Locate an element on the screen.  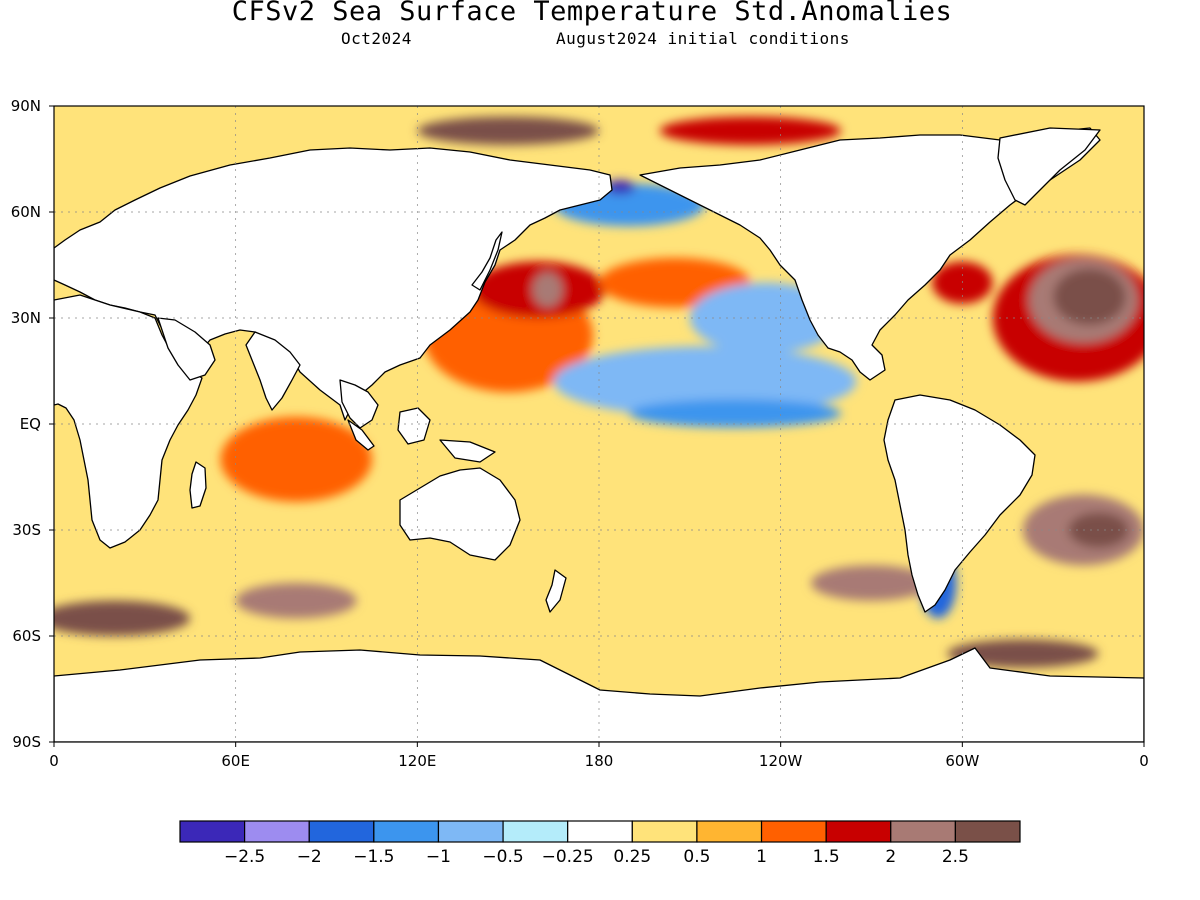
x-tick-label: 60W is located at coordinates (962, 761).